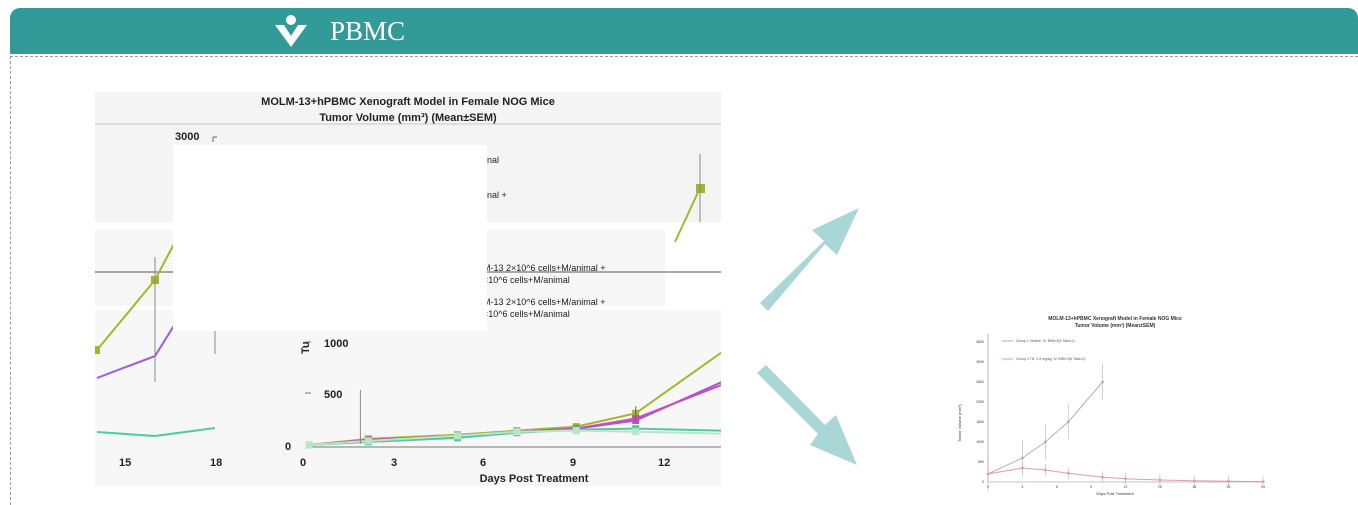 The image size is (1358, 505). Describe the element at coordinates (684, 31) in the screenshot. I see `section-header: PBMC` at that location.